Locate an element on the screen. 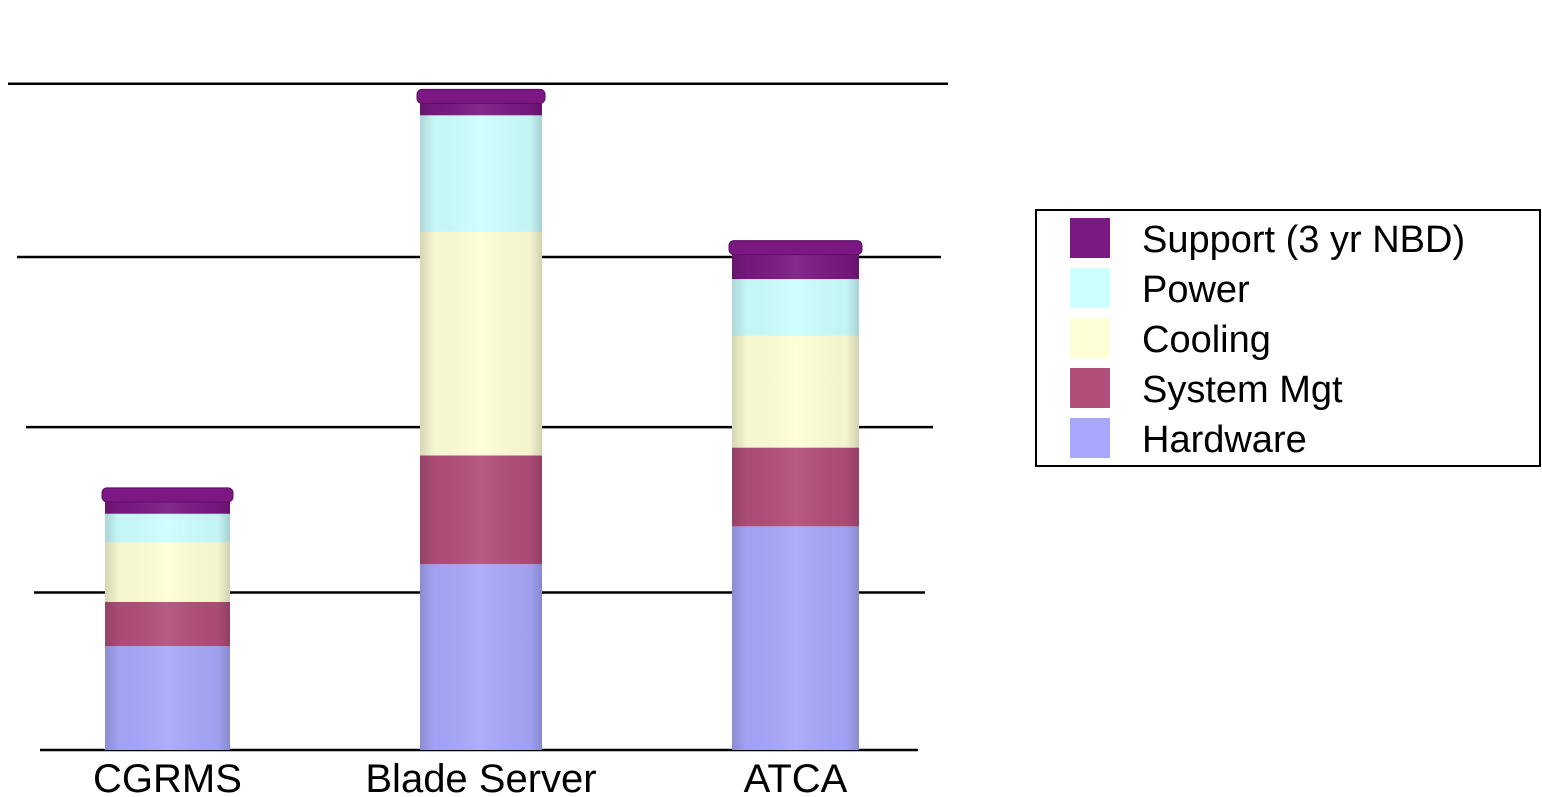  x-tick-label: CGRMS is located at coordinates (167, 777).